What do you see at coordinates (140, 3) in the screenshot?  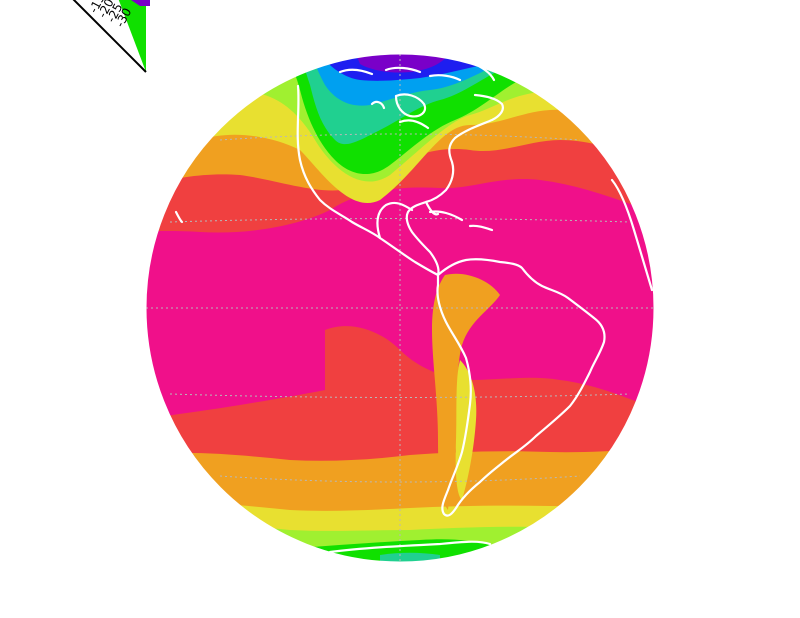 I see `colorbar-purple-band` at bounding box center [140, 3].